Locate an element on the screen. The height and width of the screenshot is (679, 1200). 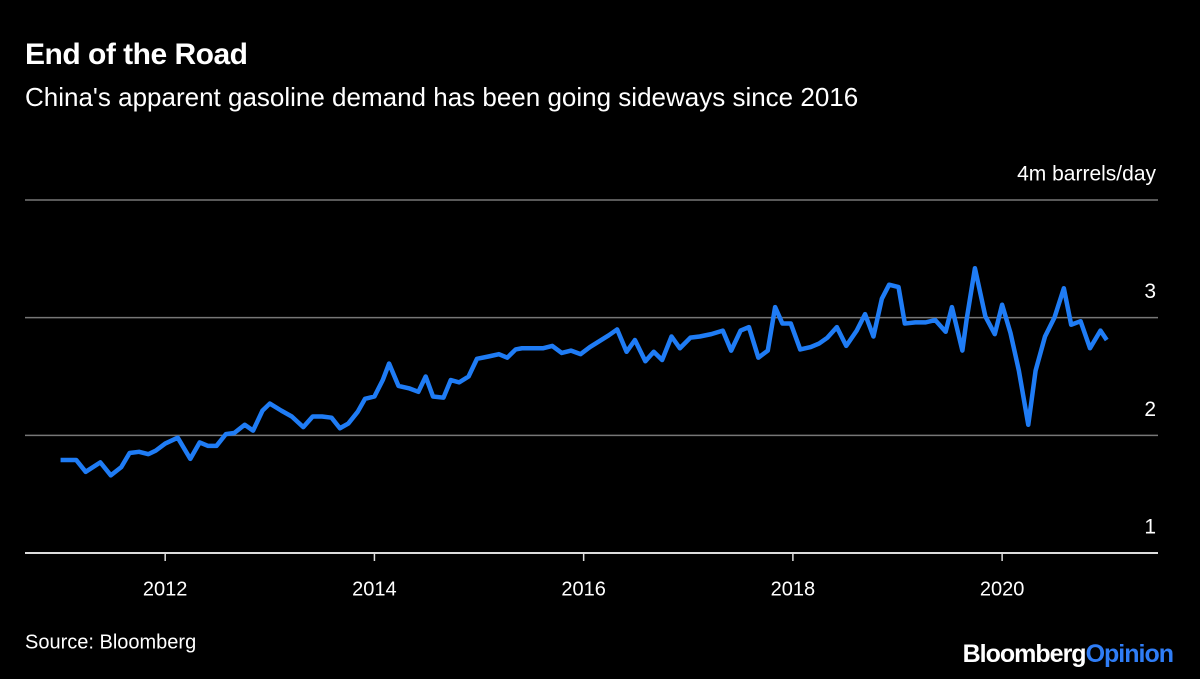
brand-name: Bloomberg is located at coordinates (1024, 654).